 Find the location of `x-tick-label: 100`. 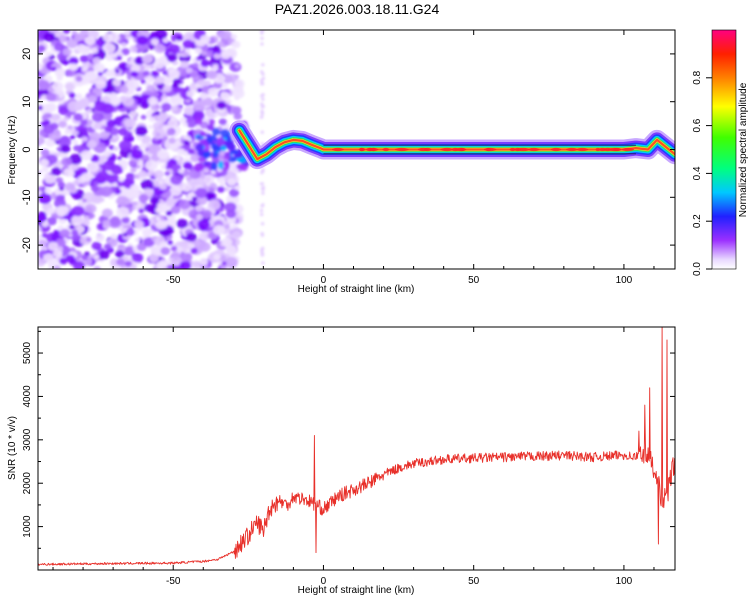

x-tick-label: 100 is located at coordinates (624, 581).